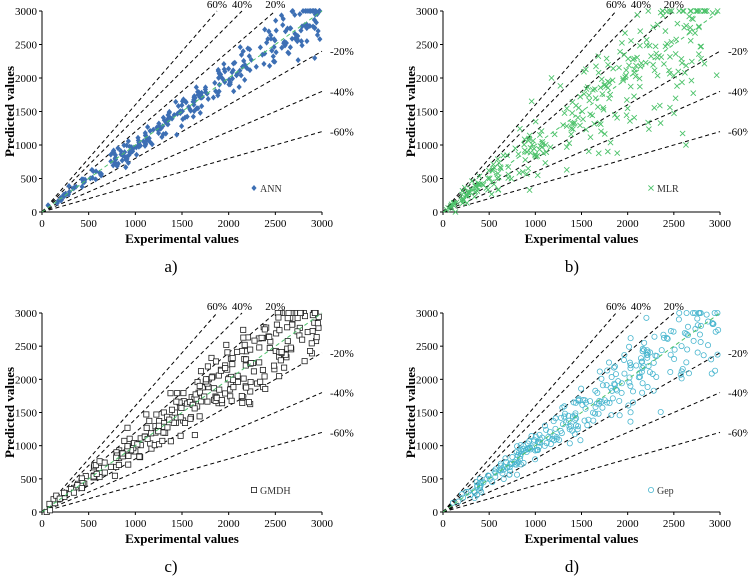  Describe the element at coordinates (663, 189) in the screenshot. I see `legend: MLR` at that location.